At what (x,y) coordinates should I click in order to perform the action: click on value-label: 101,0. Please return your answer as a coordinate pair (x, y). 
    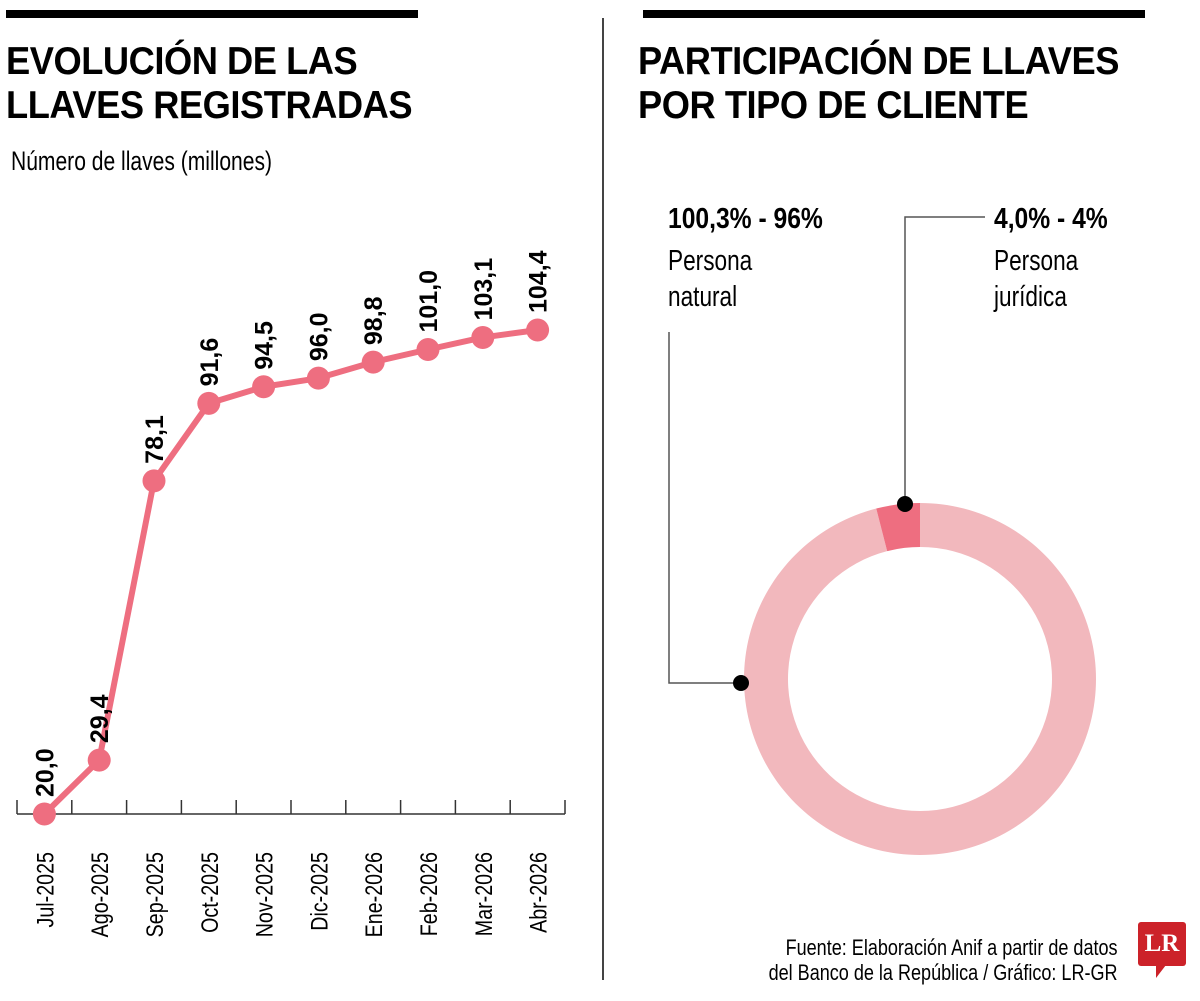
    Looking at the image, I should click on (429, 301).